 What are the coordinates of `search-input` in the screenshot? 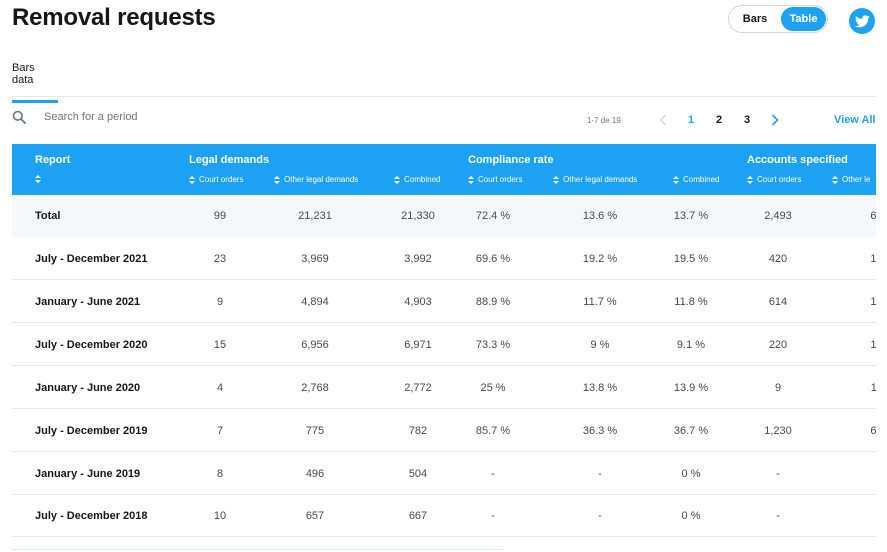 It's located at (144, 117).